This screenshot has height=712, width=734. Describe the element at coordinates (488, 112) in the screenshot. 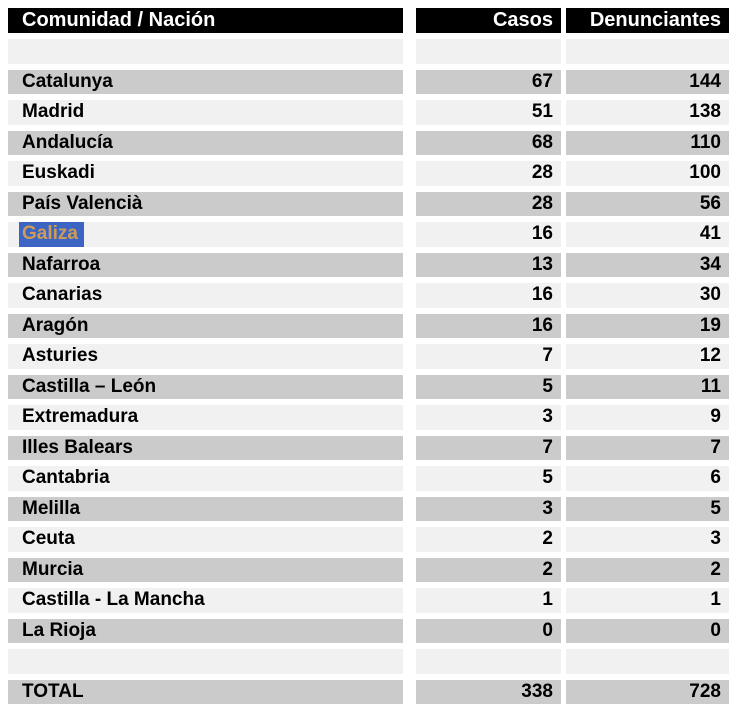

I see `casos-cell: 51` at that location.